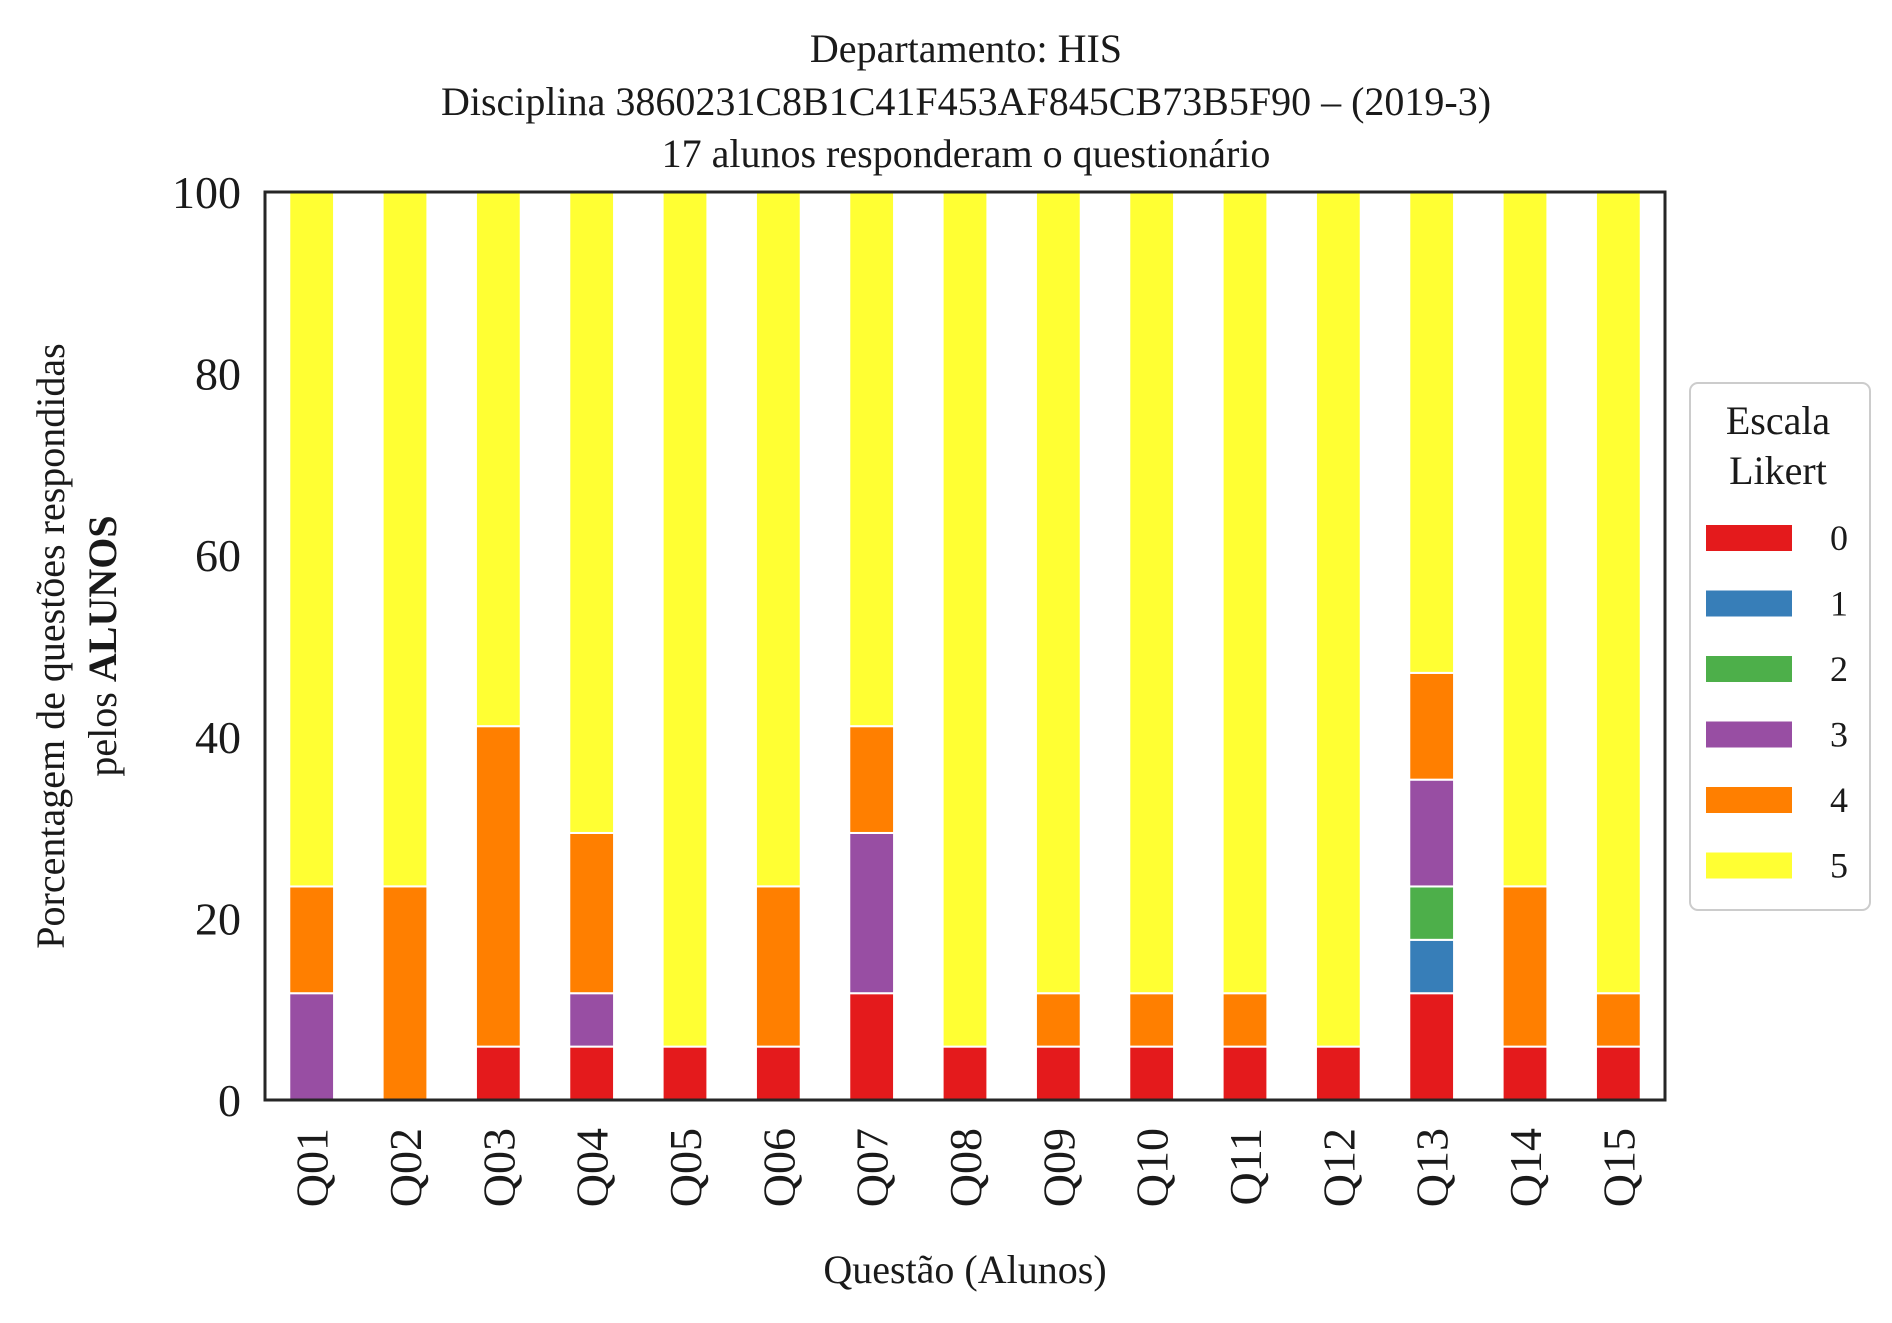  Describe the element at coordinates (218, 374) in the screenshot. I see `y-tick-label: 80` at that location.